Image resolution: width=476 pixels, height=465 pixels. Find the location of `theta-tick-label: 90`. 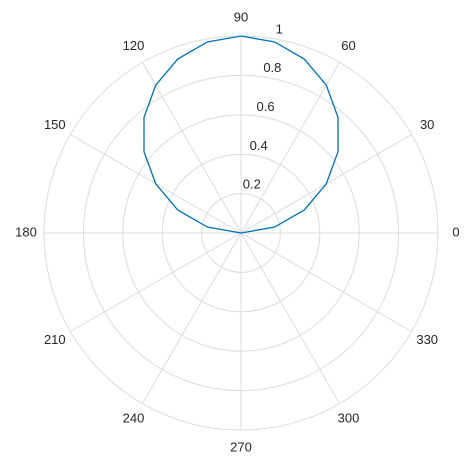

theta-tick-label: 90 is located at coordinates (241, 16).